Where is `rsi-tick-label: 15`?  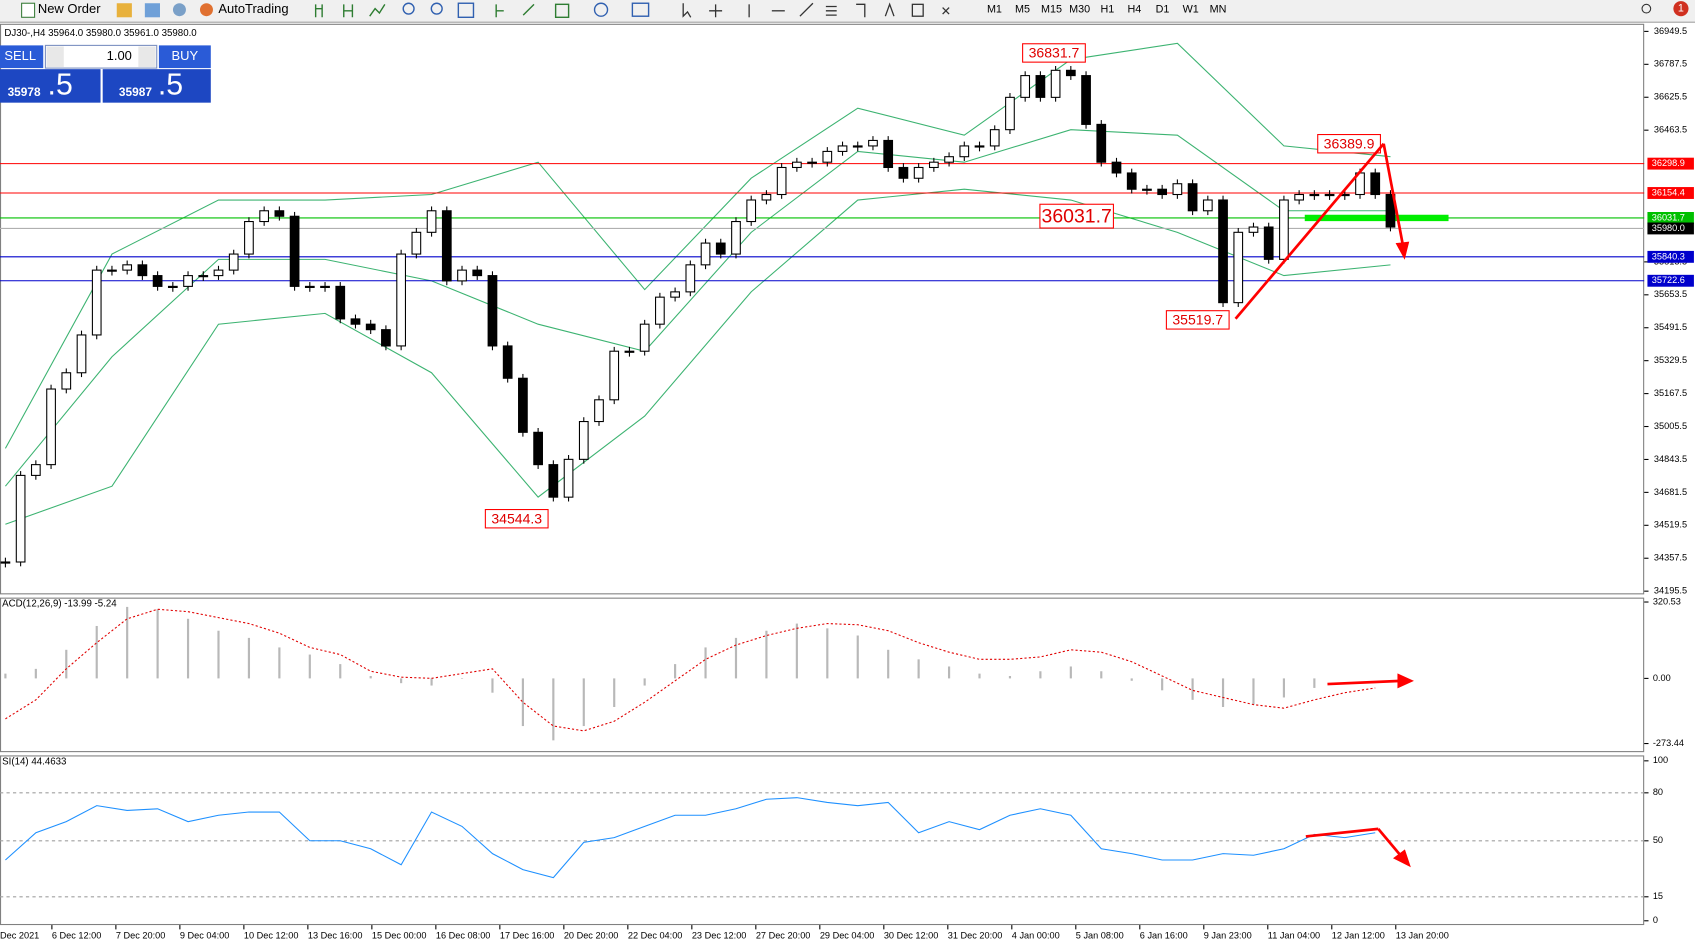 rsi-tick-label: 15 is located at coordinates (1658, 896).